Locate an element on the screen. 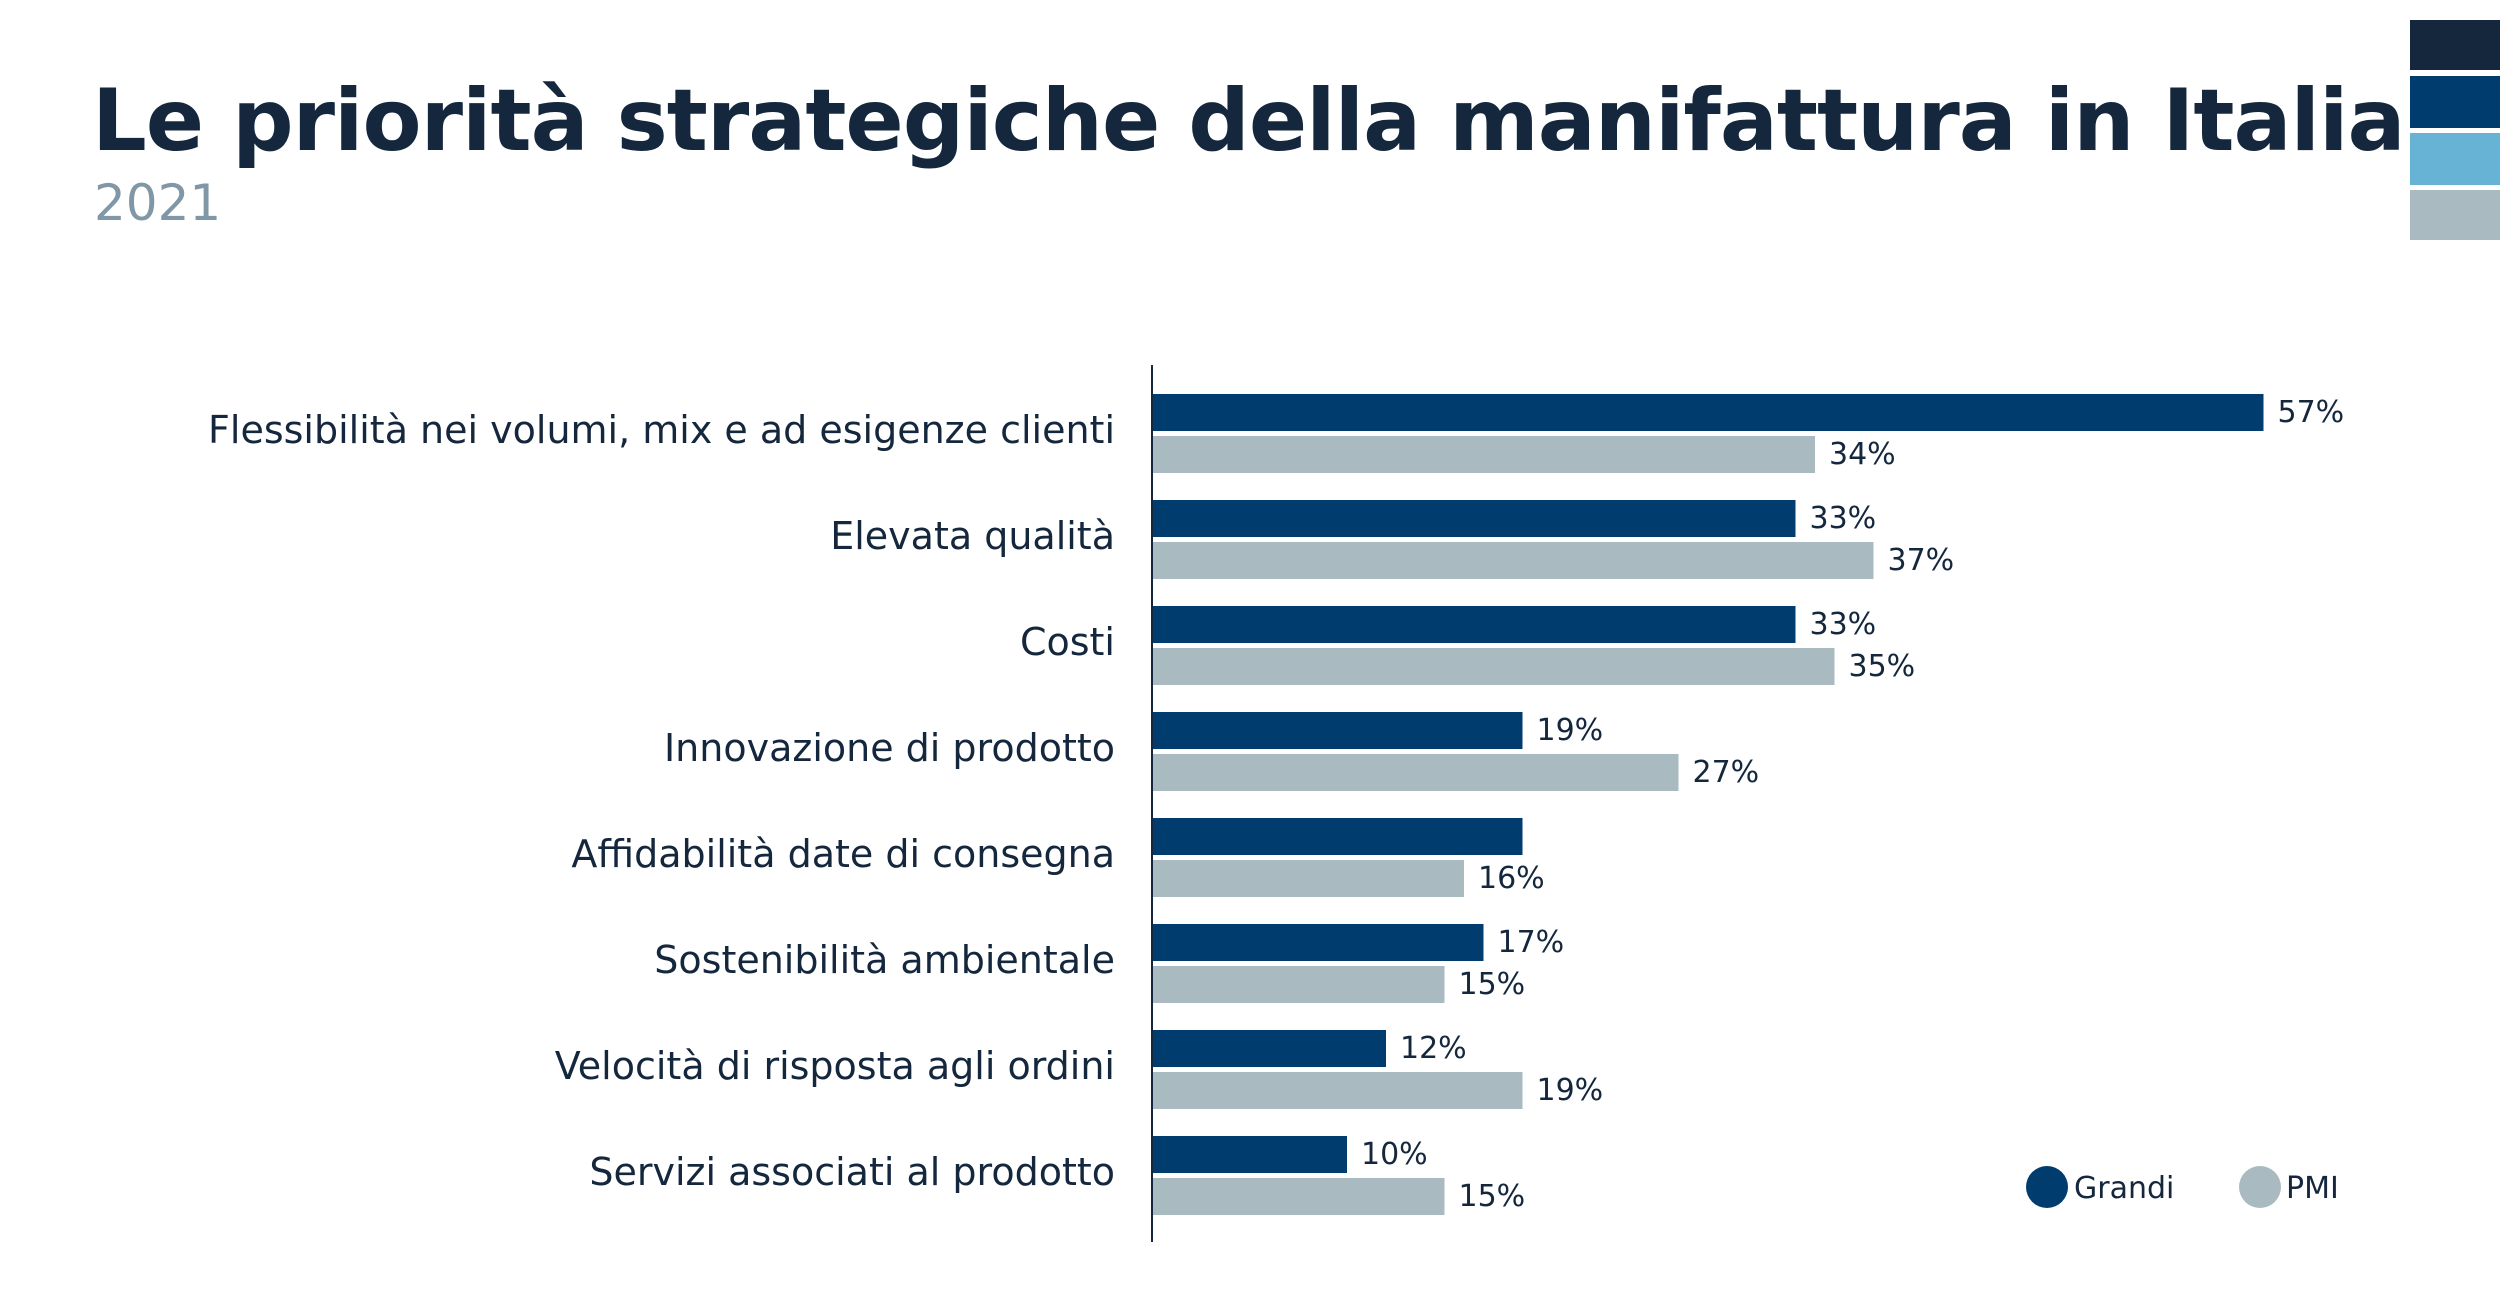 The height and width of the screenshot is (1313, 2500). category-label: Affidabilità date di consegna is located at coordinates (843, 854).